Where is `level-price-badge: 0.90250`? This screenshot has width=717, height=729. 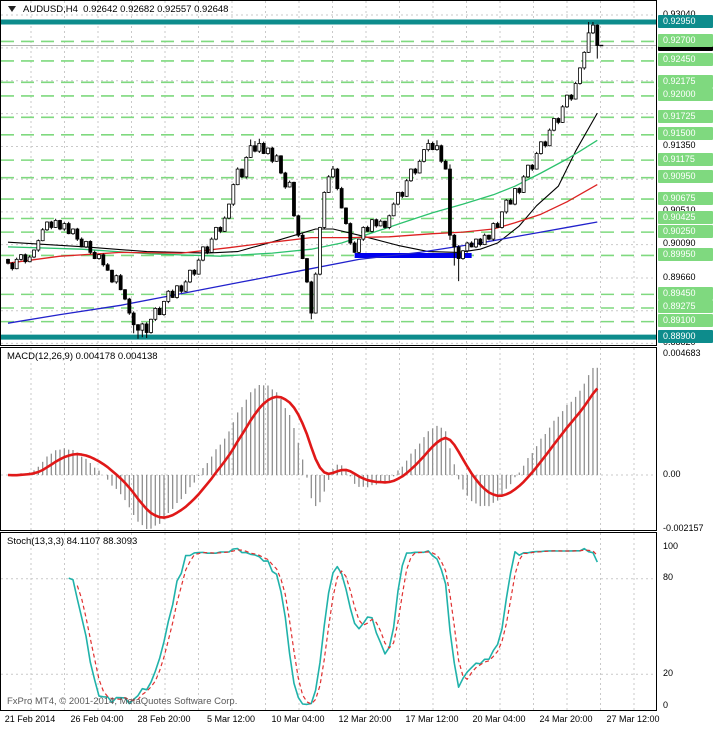 level-price-badge: 0.90250 is located at coordinates (685, 231).